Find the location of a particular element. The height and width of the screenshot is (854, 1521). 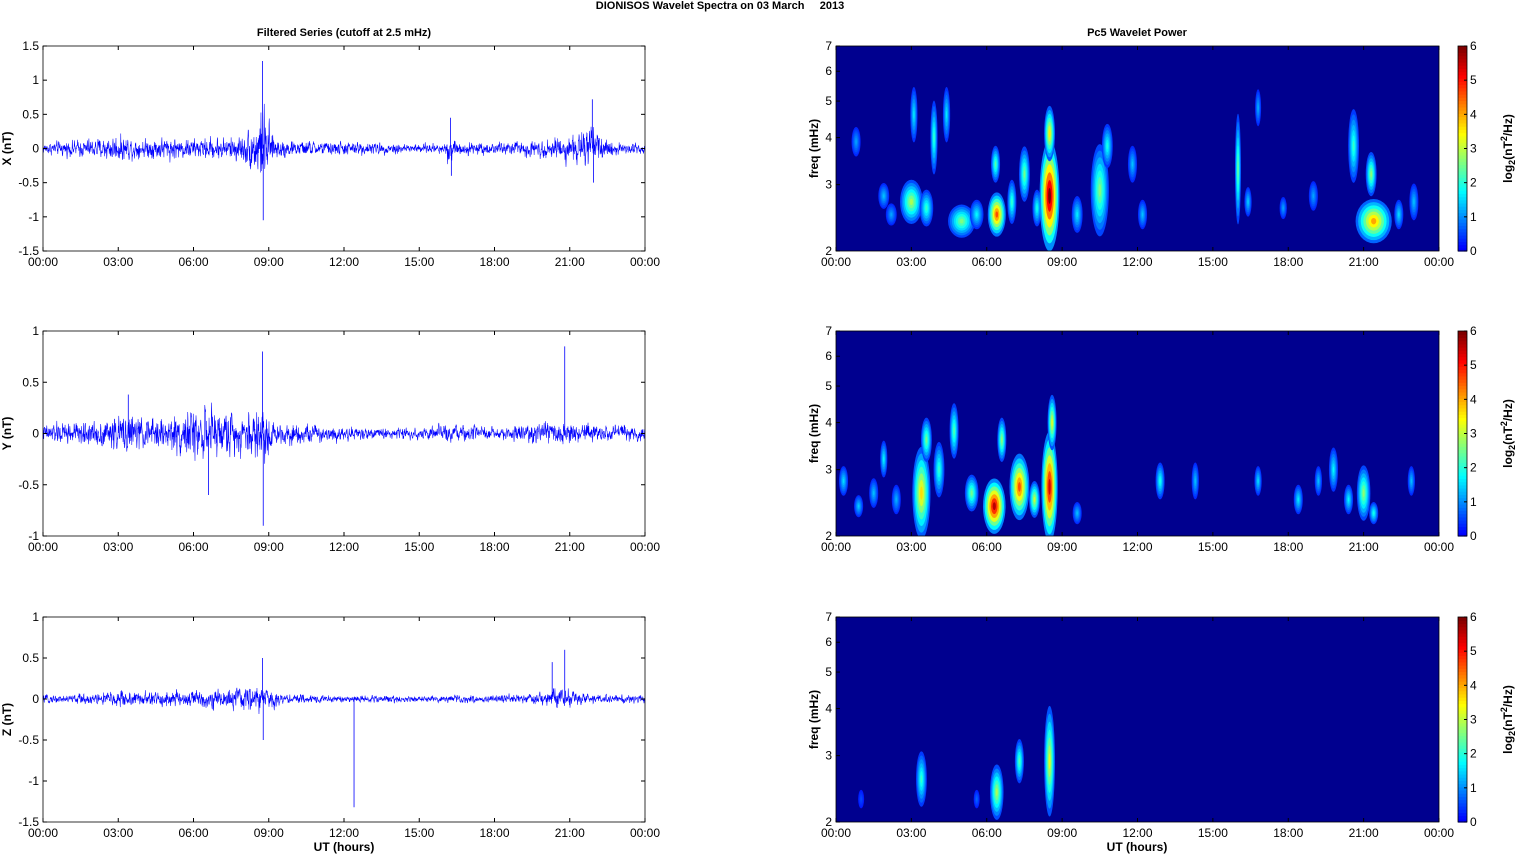

series-ytick-label: 1 is located at coordinates (35, 617).